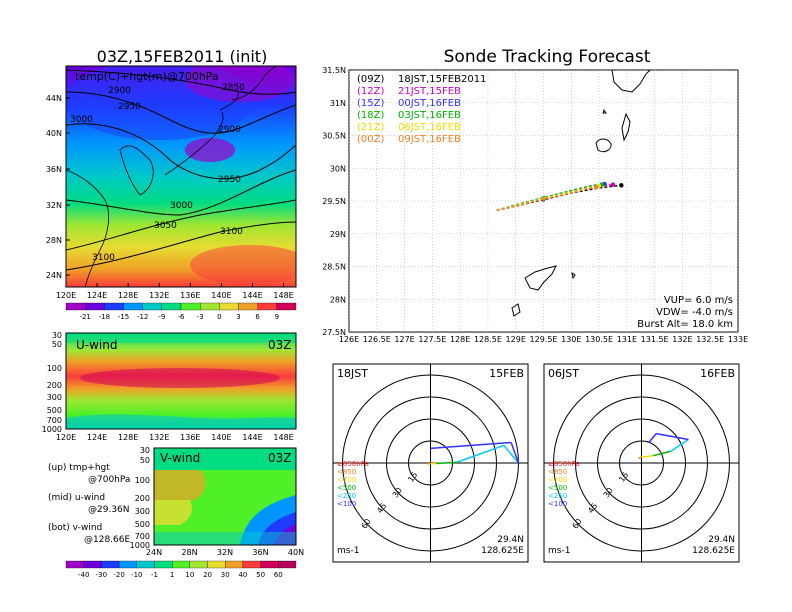 This screenshot has width=792, height=612. I want to click on level-legend: <850, so click(557, 472).